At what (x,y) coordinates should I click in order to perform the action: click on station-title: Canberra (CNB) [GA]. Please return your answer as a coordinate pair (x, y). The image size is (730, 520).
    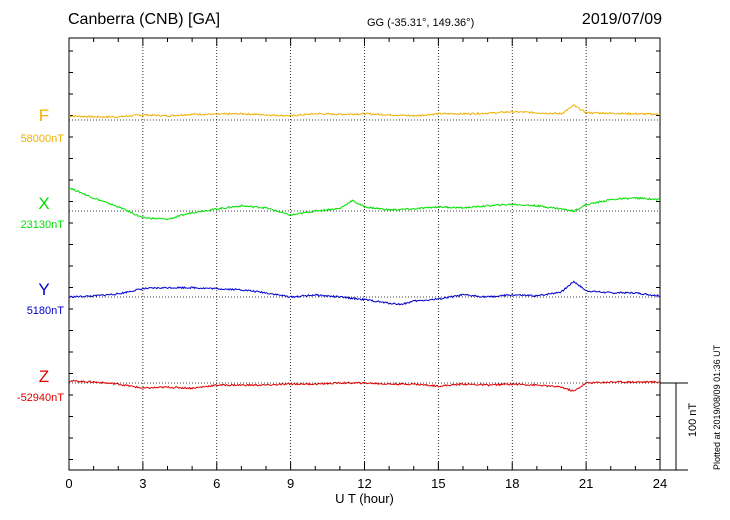
    Looking at the image, I should click on (144, 19).